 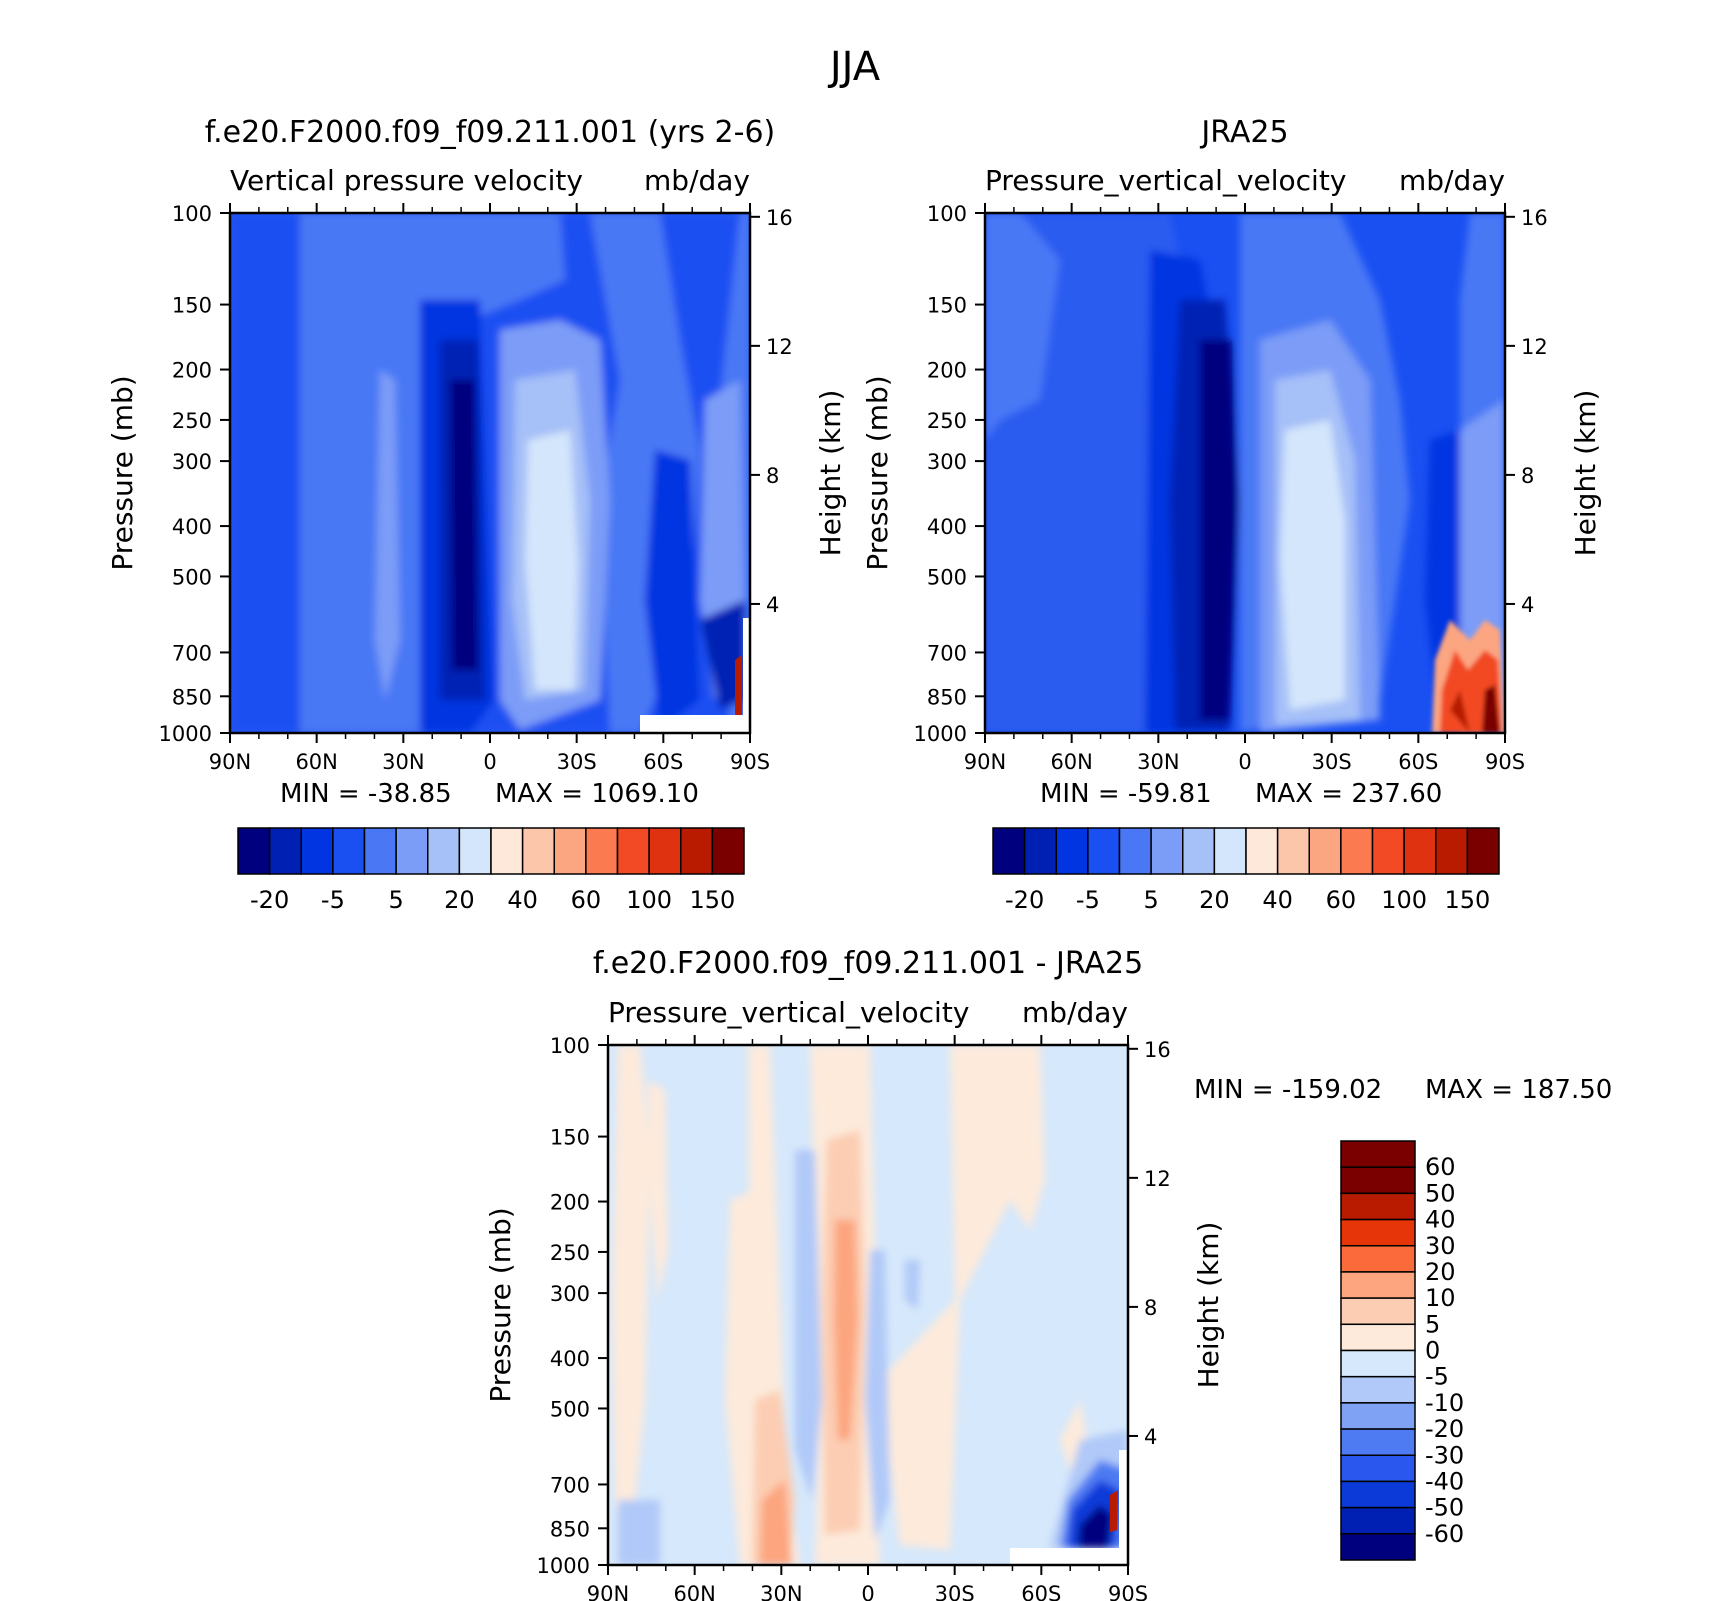 What do you see at coordinates (1243, 132) in the screenshot?
I see `panel-title: JRA25` at bounding box center [1243, 132].